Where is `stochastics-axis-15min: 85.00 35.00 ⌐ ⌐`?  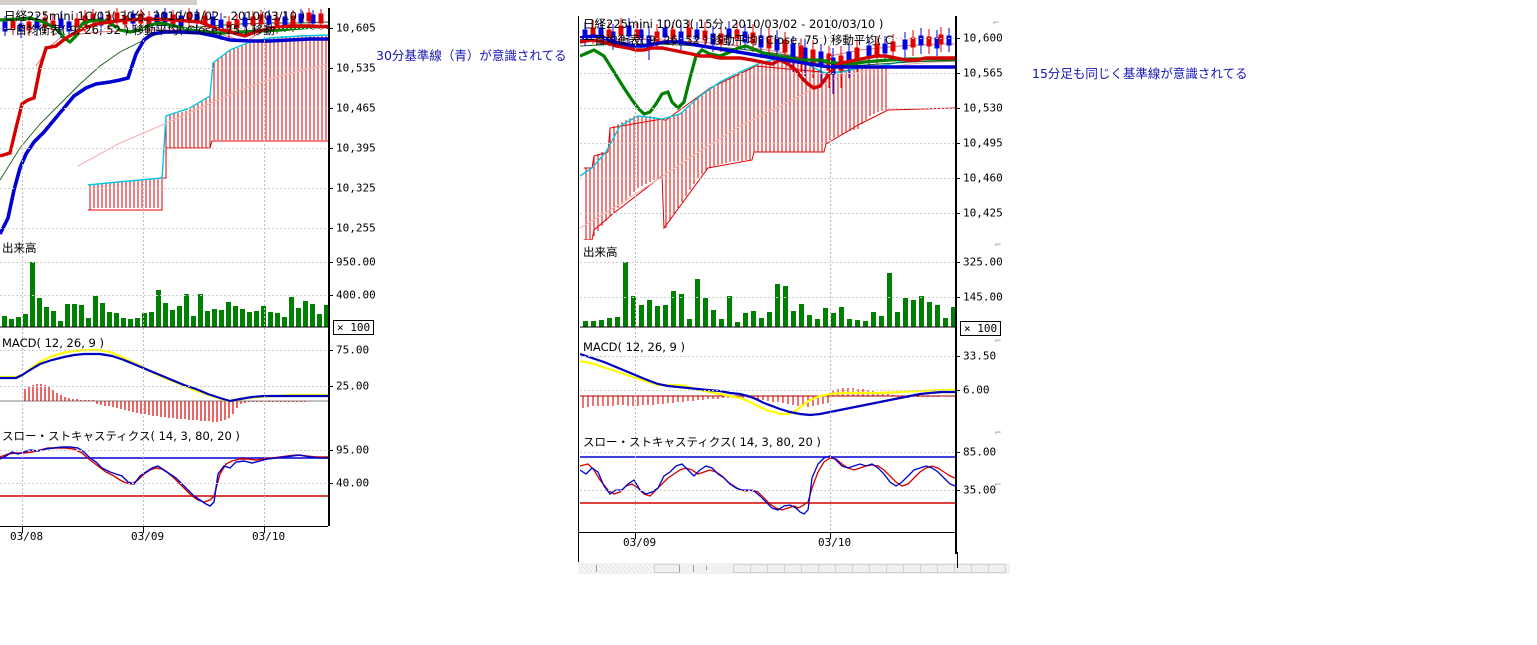
stochastics-axis-15min: 85.00 35.00 ⌐ ⌐ is located at coordinates (982, 491).